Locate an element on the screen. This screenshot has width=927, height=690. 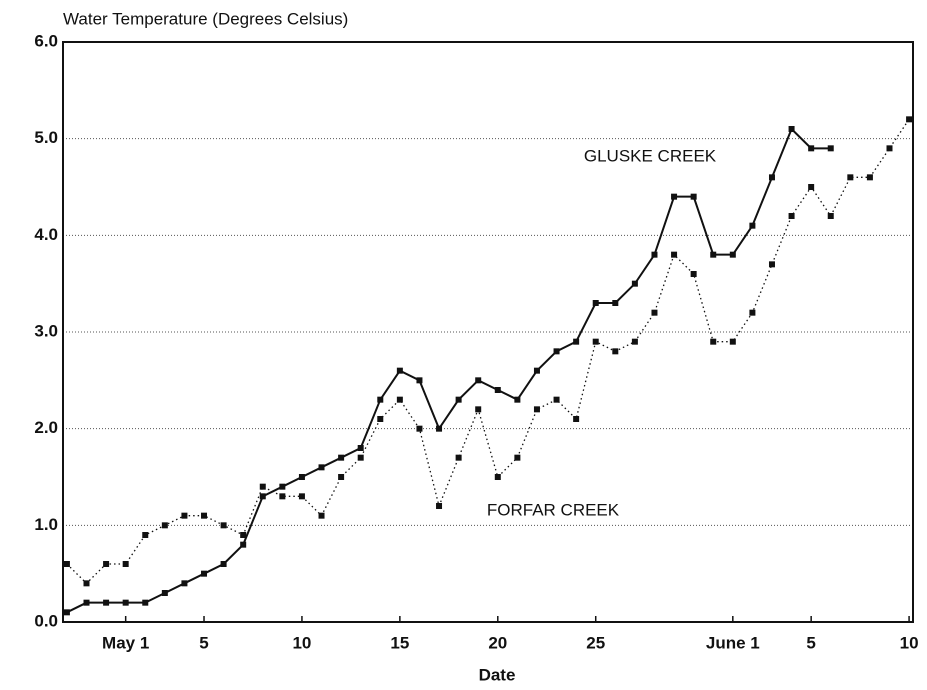
y-tick-label: 3.0 is located at coordinates (46, 330).